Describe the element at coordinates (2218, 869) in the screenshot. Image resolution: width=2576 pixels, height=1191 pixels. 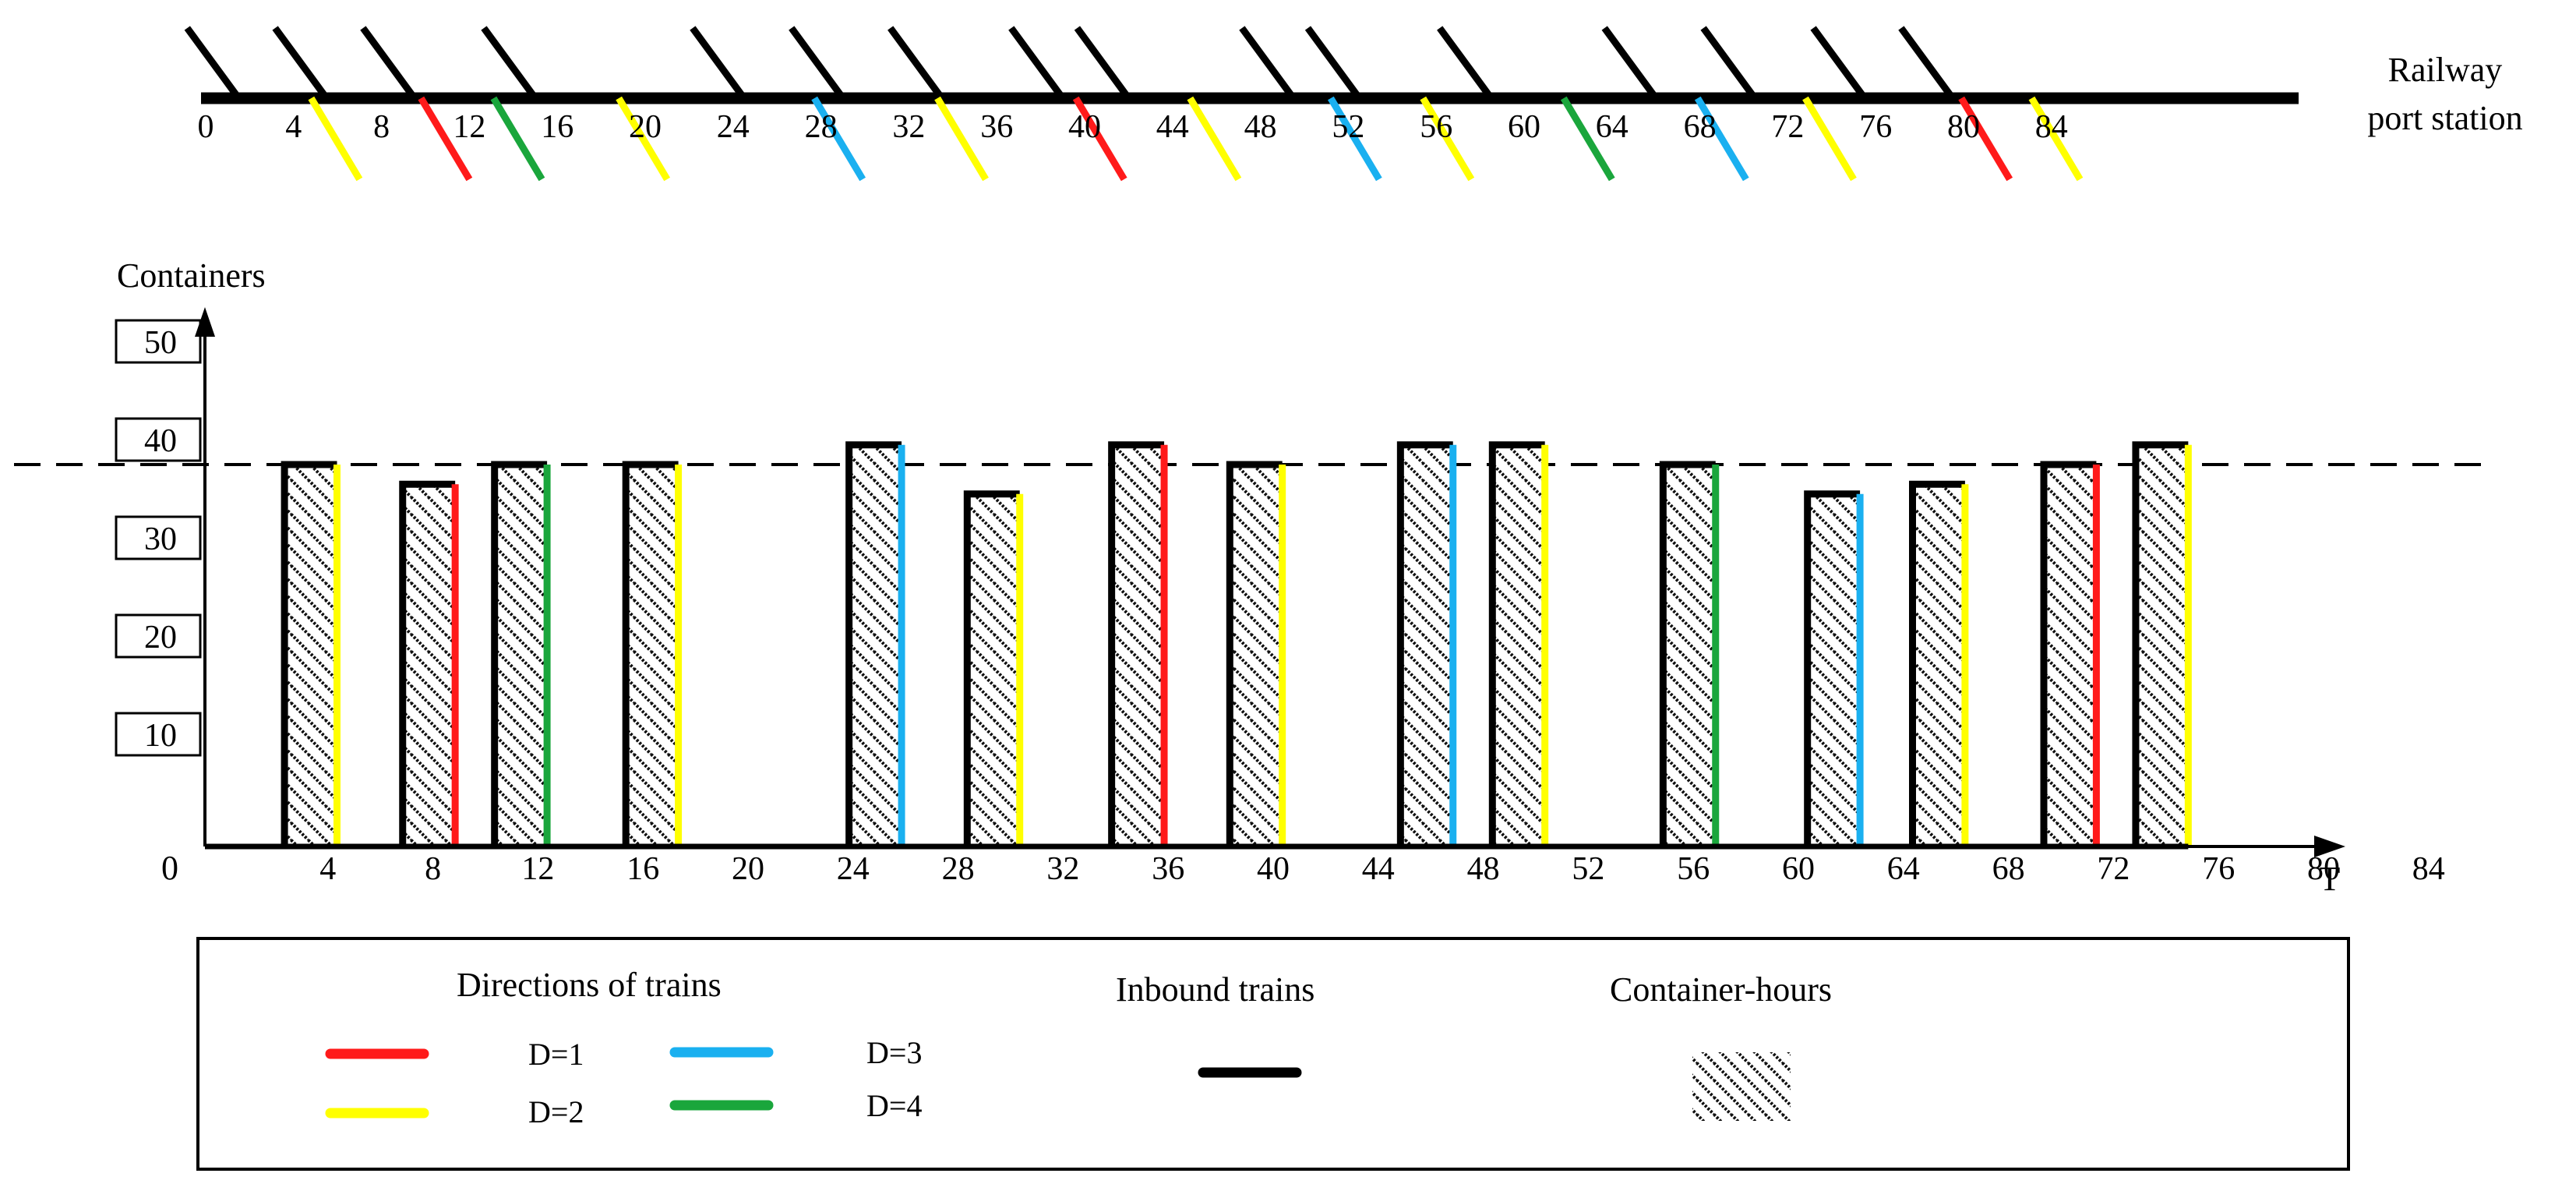
I see `x-tick-76: 76` at that location.